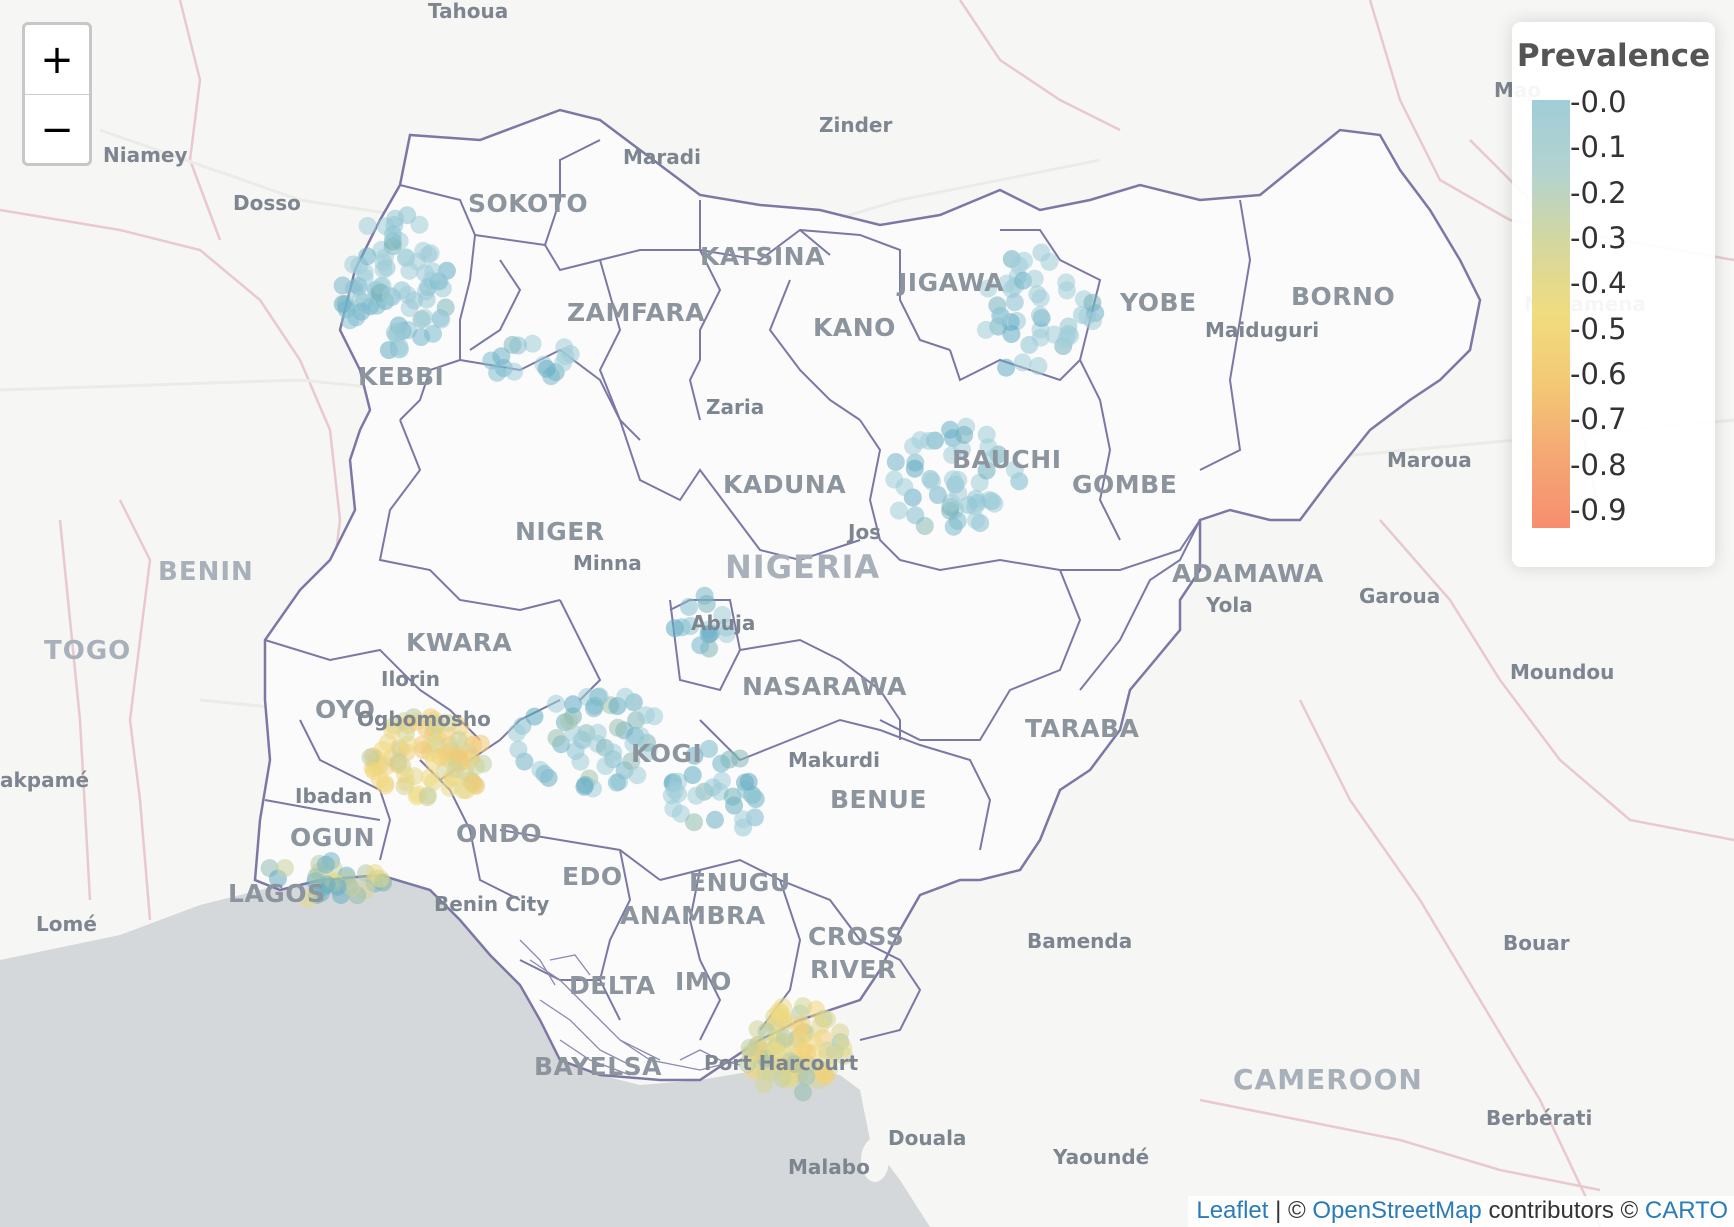  What do you see at coordinates (57, 129) in the screenshot?
I see `zoom-out-button: −` at bounding box center [57, 129].